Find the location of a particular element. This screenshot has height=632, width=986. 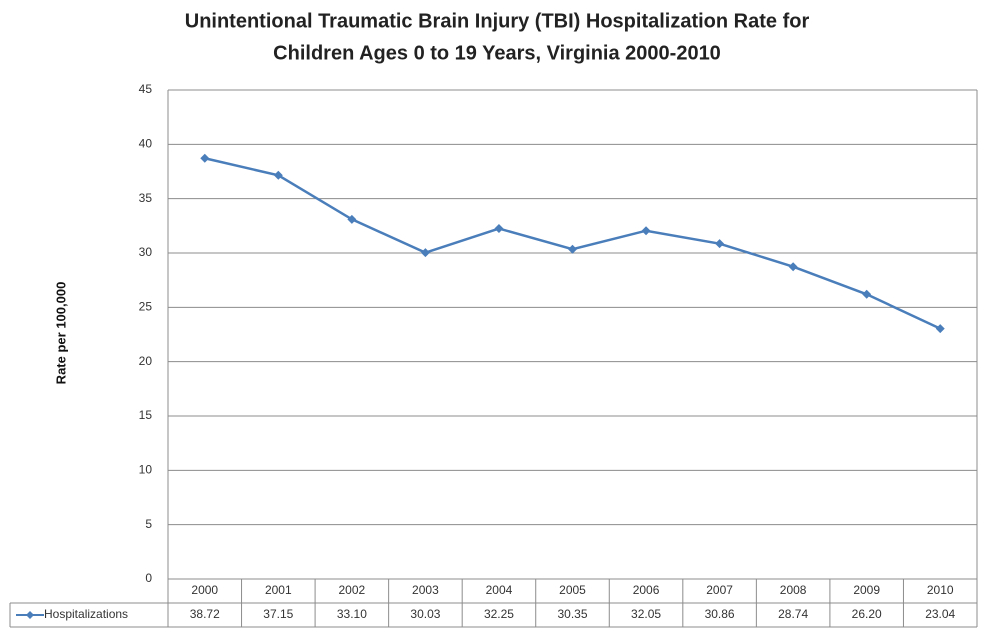

x-tick-label: 2002 is located at coordinates (352, 590).